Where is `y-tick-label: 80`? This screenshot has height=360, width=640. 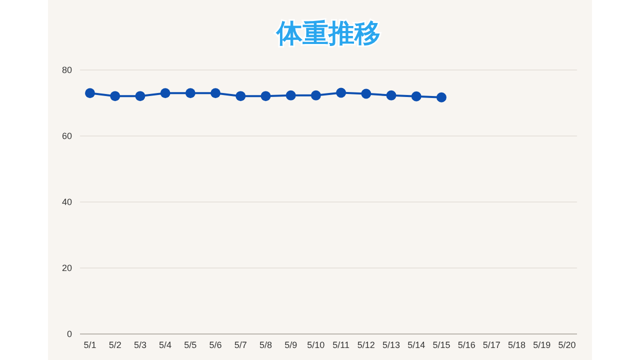
y-tick-label: 80 is located at coordinates (67, 70).